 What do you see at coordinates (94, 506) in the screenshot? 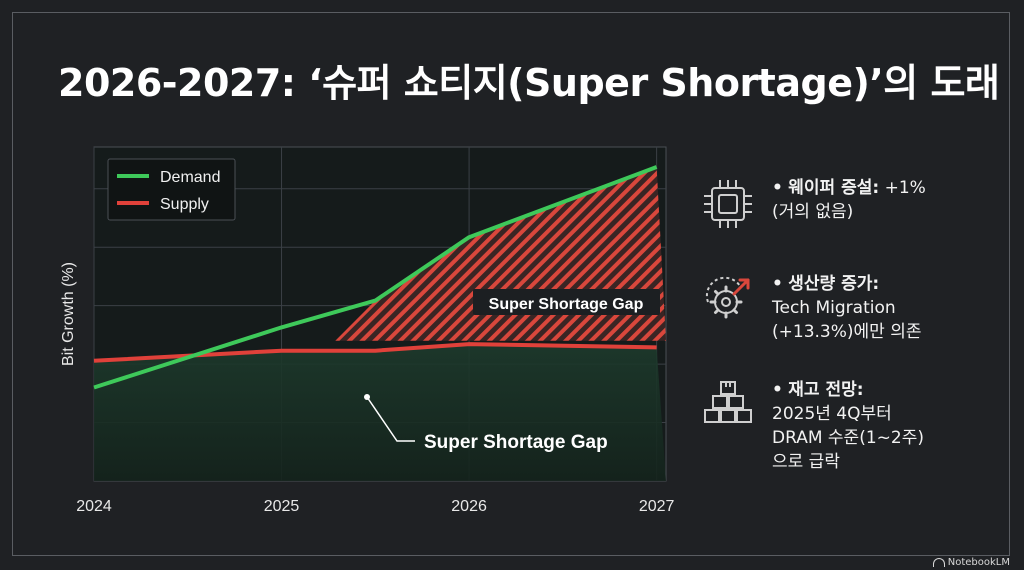
I see `x-tick-label: 2024` at bounding box center [94, 506].